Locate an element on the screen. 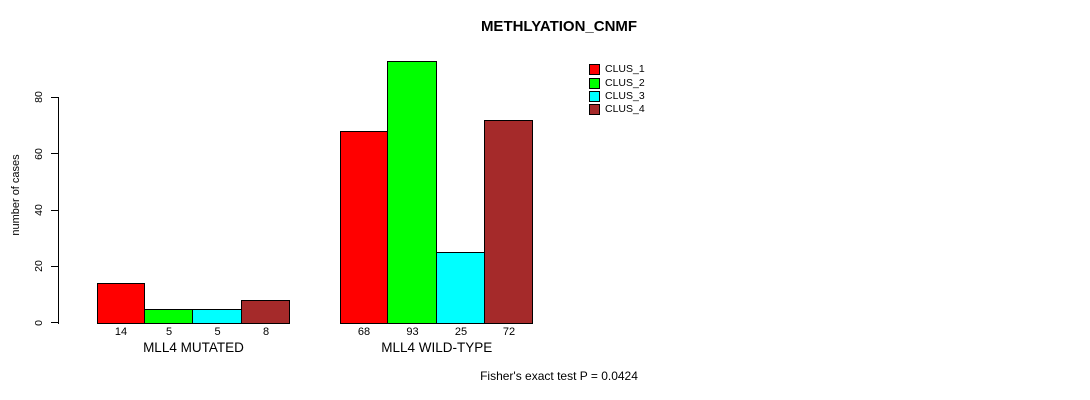 The width and height of the screenshot is (1090, 400). y-axis-tick-label: 20 is located at coordinates (38, 266).